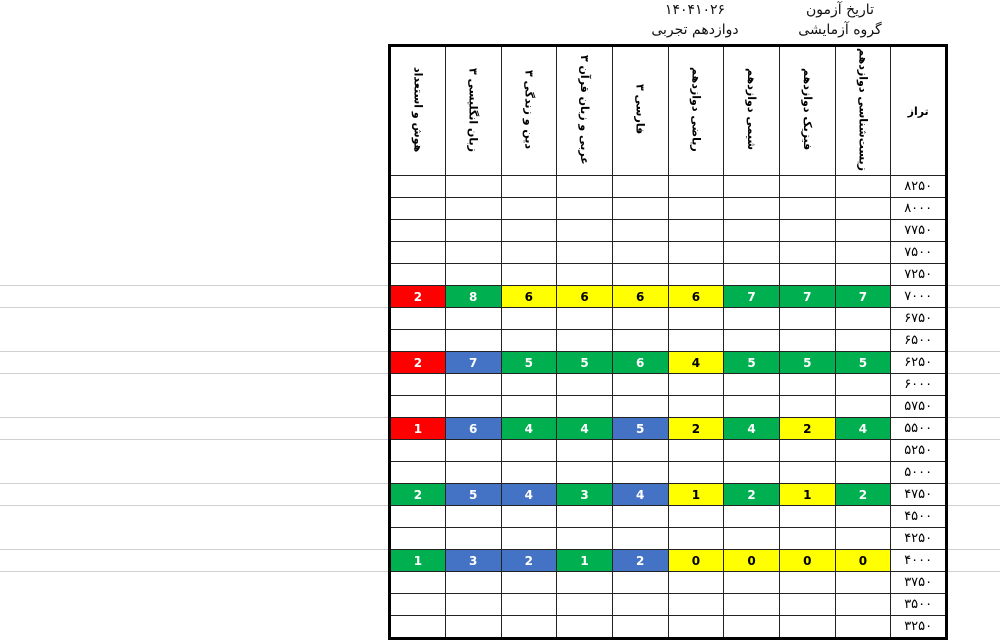 This screenshot has height=643, width=1000. What do you see at coordinates (863, 110) in the screenshot?
I see `column-header: زیست‌شناسی دوازدهم` at bounding box center [863, 110].